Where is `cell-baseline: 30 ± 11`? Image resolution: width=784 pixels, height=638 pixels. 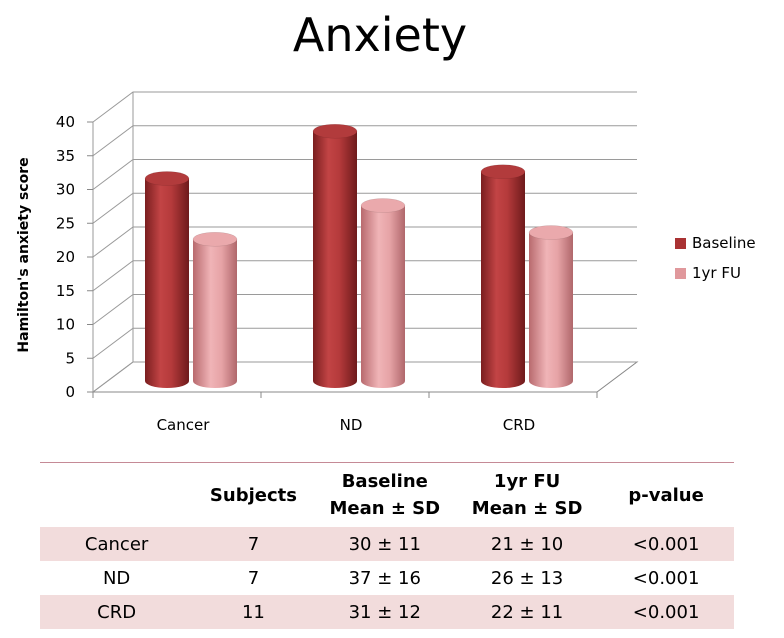
cell-baseline: 30 ± 11 is located at coordinates (384, 544).